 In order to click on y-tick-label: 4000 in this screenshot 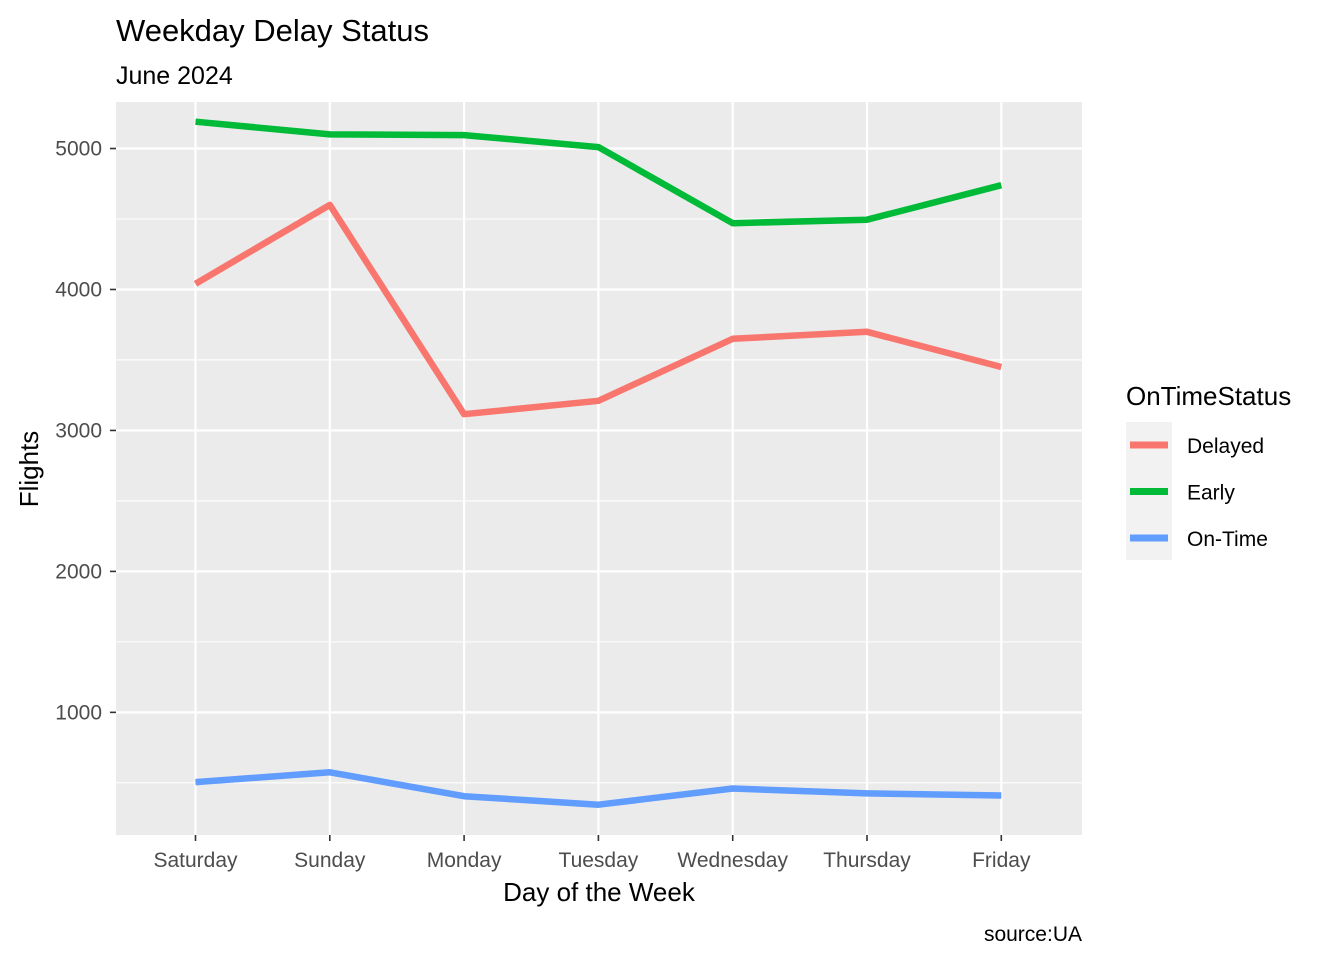, I will do `click(78, 289)`.